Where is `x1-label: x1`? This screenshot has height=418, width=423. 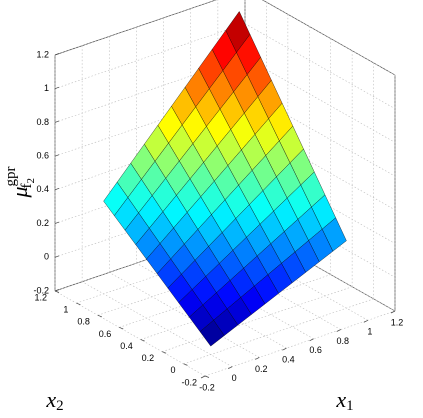
x1-label: x1 is located at coordinates (344, 400).